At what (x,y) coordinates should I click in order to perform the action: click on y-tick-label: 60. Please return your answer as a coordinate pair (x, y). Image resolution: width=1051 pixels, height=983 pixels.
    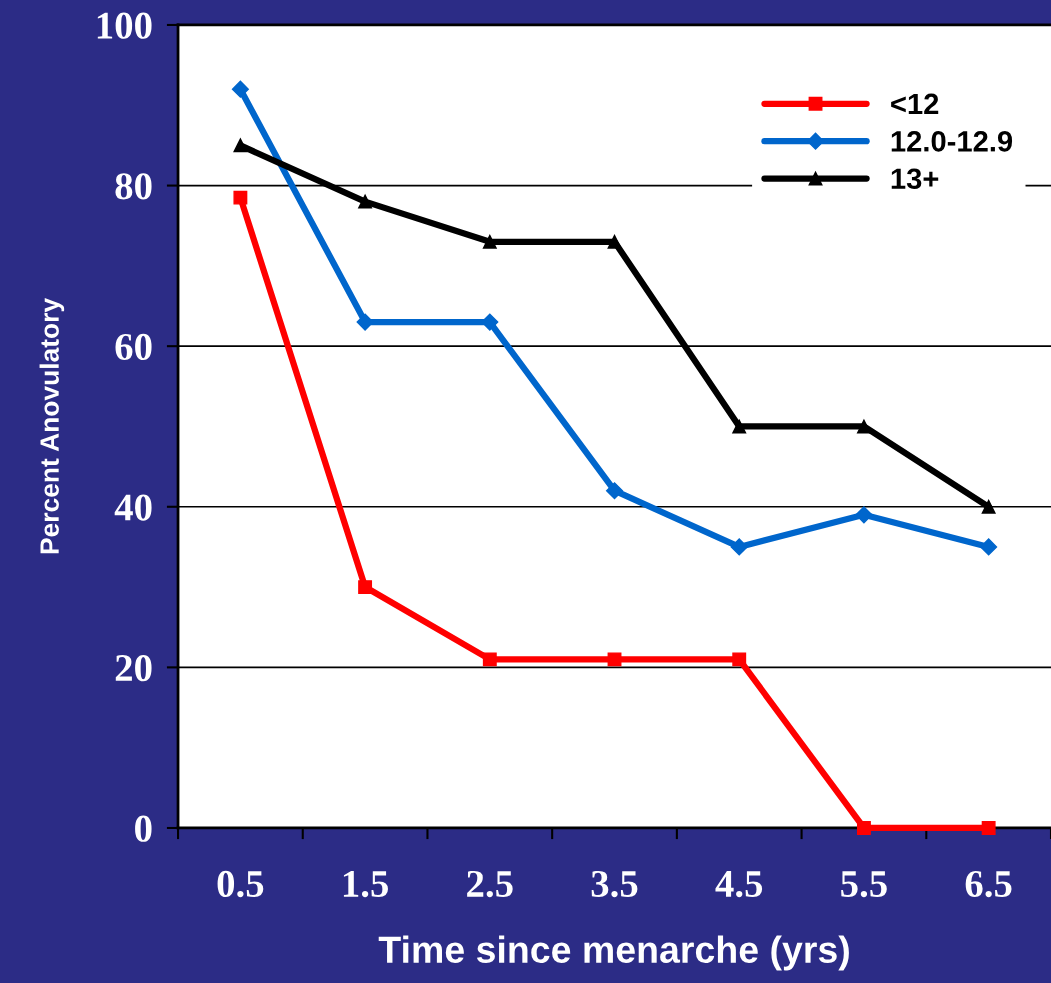
    Looking at the image, I should click on (133, 347).